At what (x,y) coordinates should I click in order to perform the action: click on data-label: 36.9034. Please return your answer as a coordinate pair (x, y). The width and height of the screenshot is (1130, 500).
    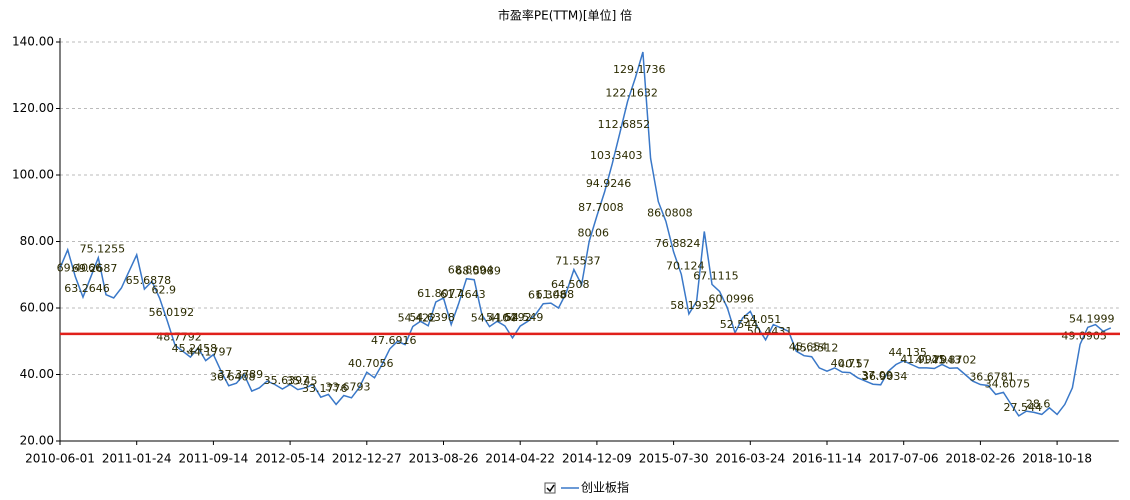
    Looking at the image, I should click on (885, 376).